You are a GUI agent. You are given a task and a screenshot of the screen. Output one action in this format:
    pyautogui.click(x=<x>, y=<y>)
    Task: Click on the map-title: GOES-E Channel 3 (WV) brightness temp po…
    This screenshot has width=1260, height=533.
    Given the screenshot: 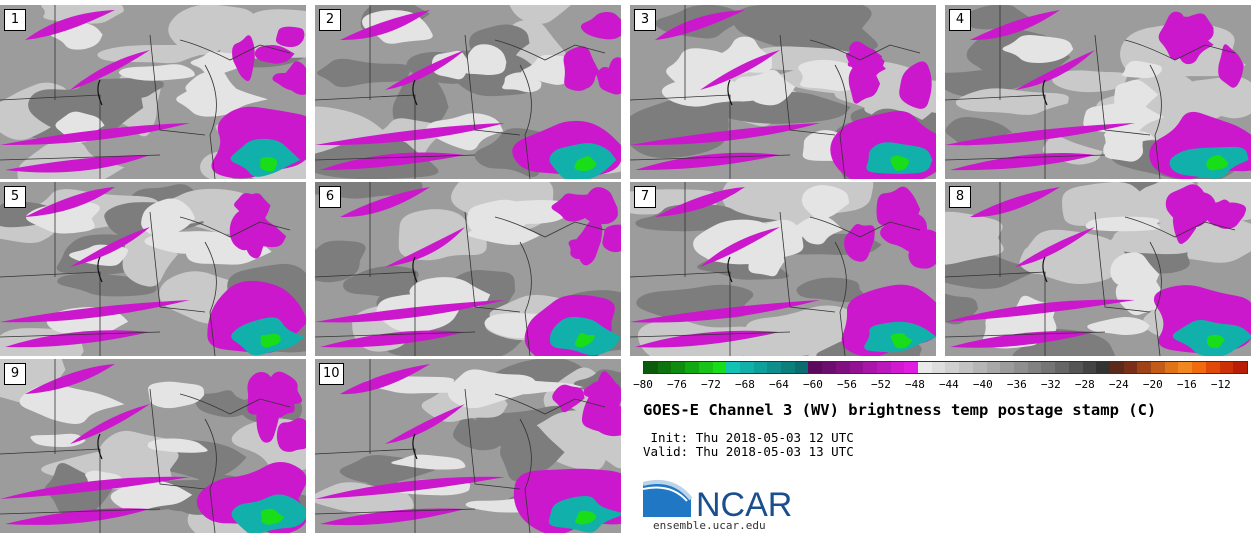 What is the action you would take?
    pyautogui.click(x=900, y=410)
    